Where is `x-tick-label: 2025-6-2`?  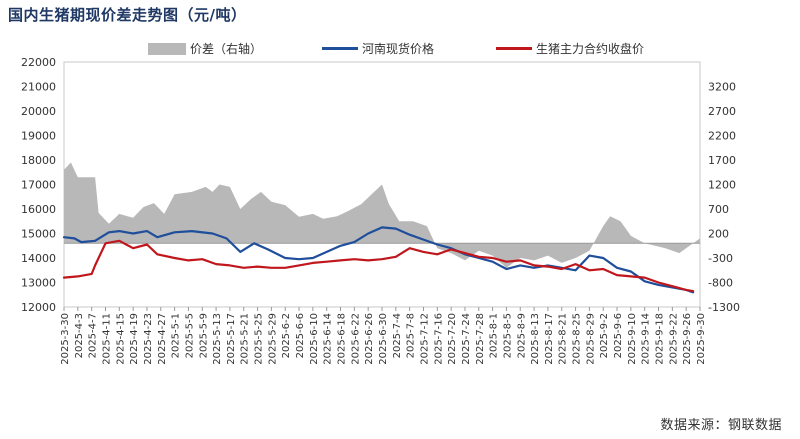 x-tick-label: 2025-6-2 is located at coordinates (286, 335).